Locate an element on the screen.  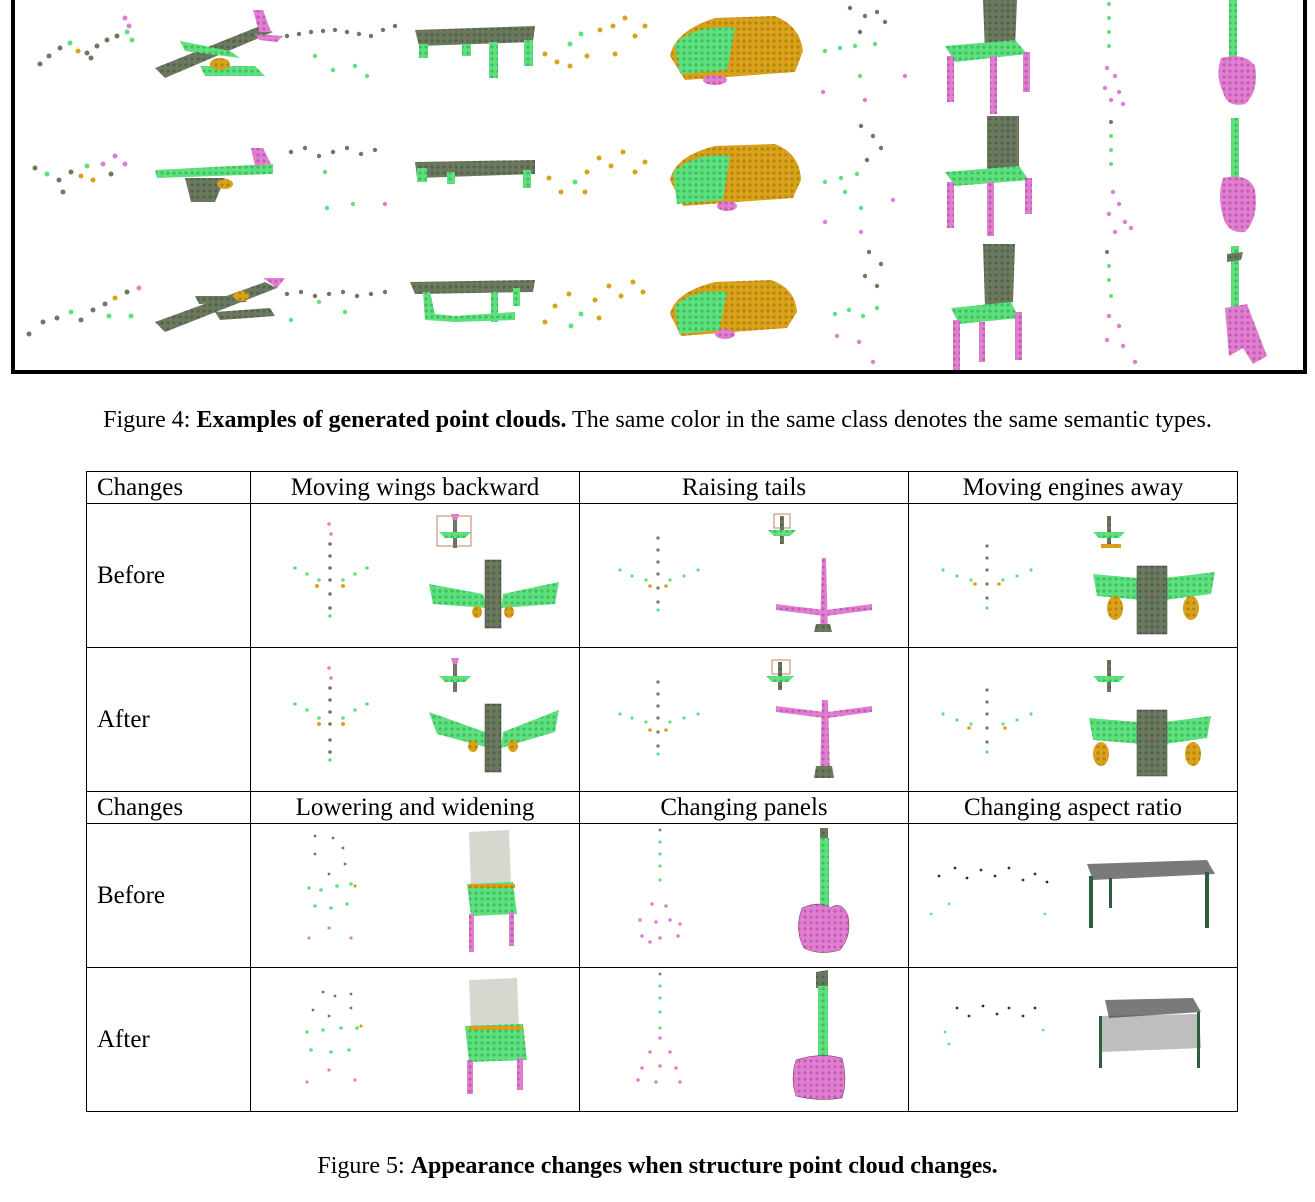
figure-4-caption-prefix: Figure 4: is located at coordinates (150, 420).